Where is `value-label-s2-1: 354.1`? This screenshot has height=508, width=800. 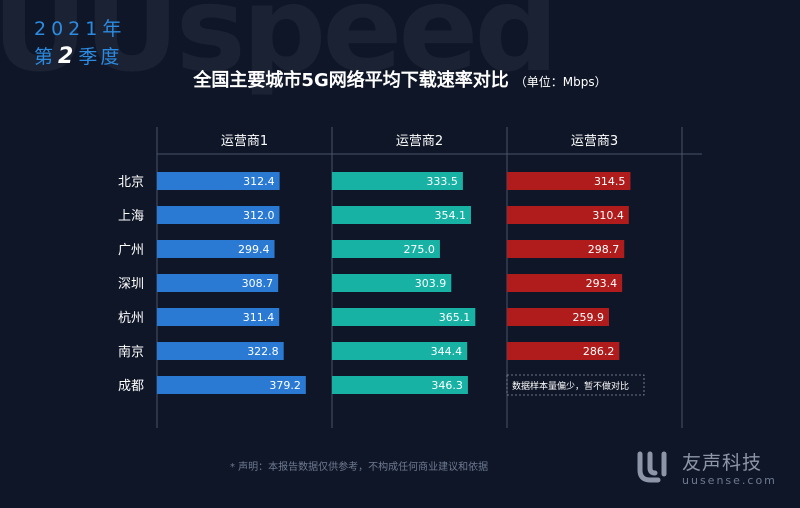 value-label-s2-1: 354.1 is located at coordinates (450, 215).